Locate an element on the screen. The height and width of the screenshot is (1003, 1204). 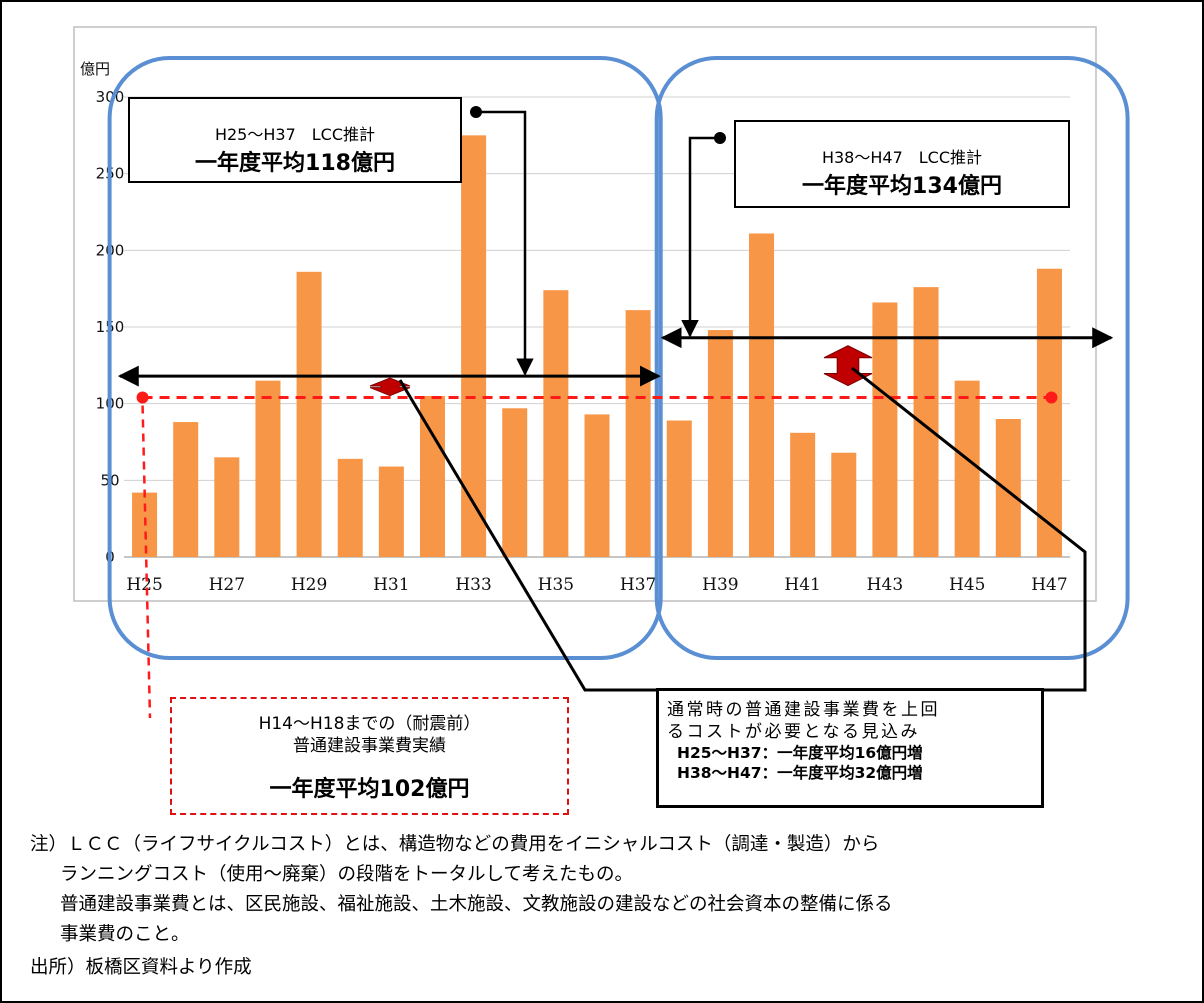
bar-H39 is located at coordinates (720, 443).